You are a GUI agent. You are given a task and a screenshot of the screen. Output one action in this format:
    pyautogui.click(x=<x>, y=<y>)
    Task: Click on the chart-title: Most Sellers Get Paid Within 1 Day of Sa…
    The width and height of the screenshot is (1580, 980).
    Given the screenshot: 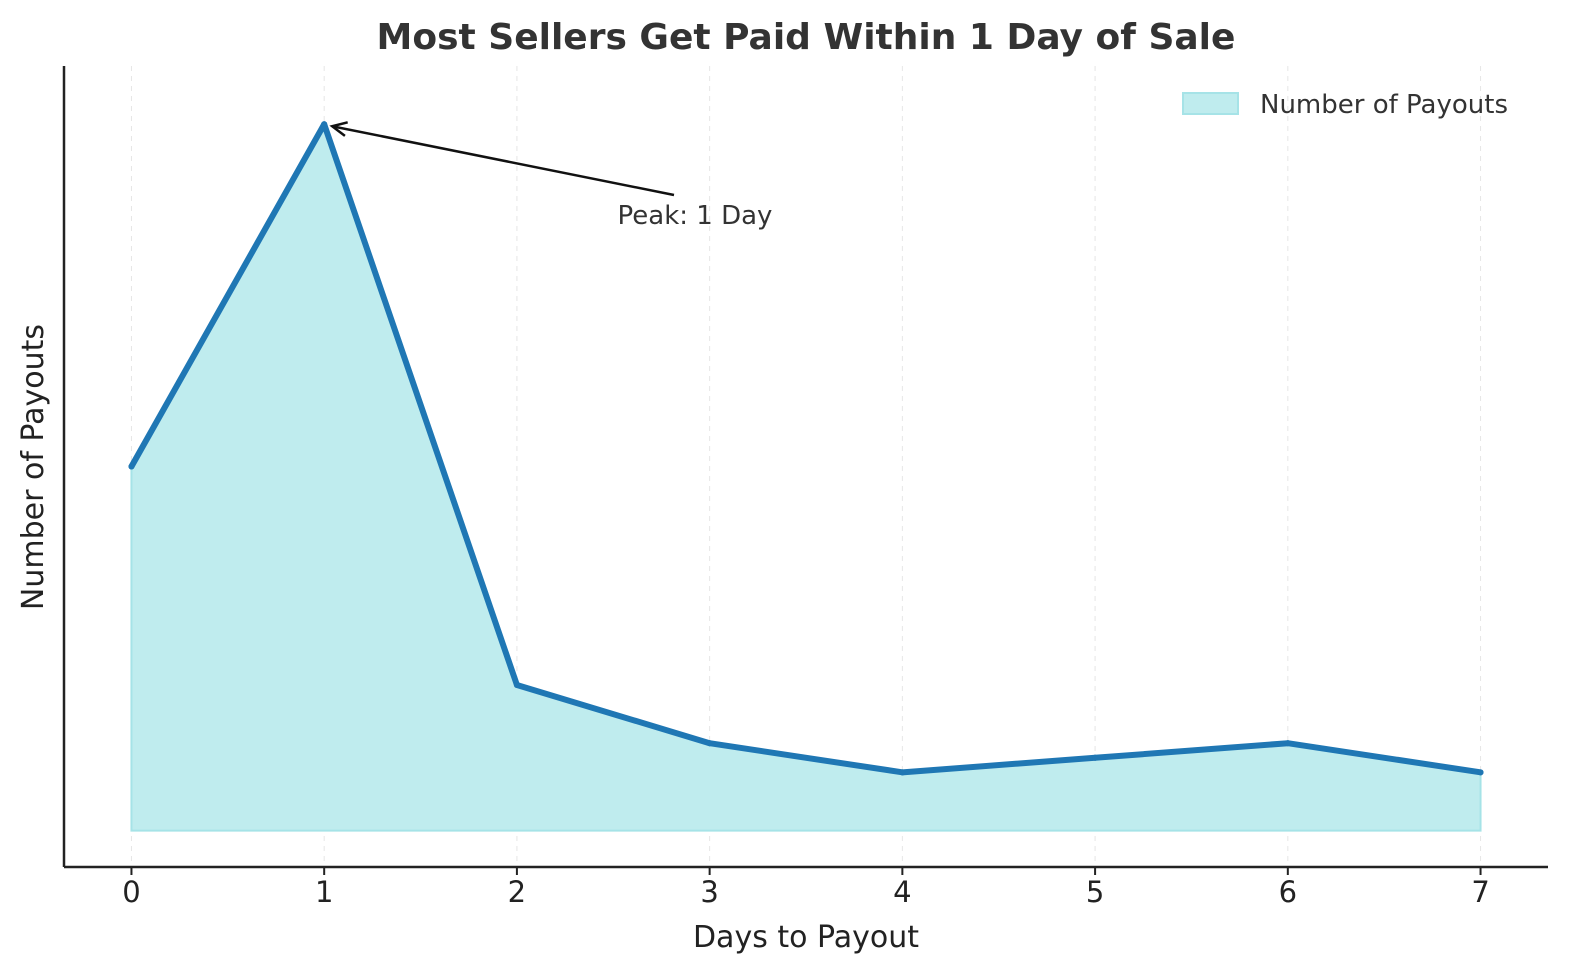 What is the action you would take?
    pyautogui.click(x=806, y=37)
    